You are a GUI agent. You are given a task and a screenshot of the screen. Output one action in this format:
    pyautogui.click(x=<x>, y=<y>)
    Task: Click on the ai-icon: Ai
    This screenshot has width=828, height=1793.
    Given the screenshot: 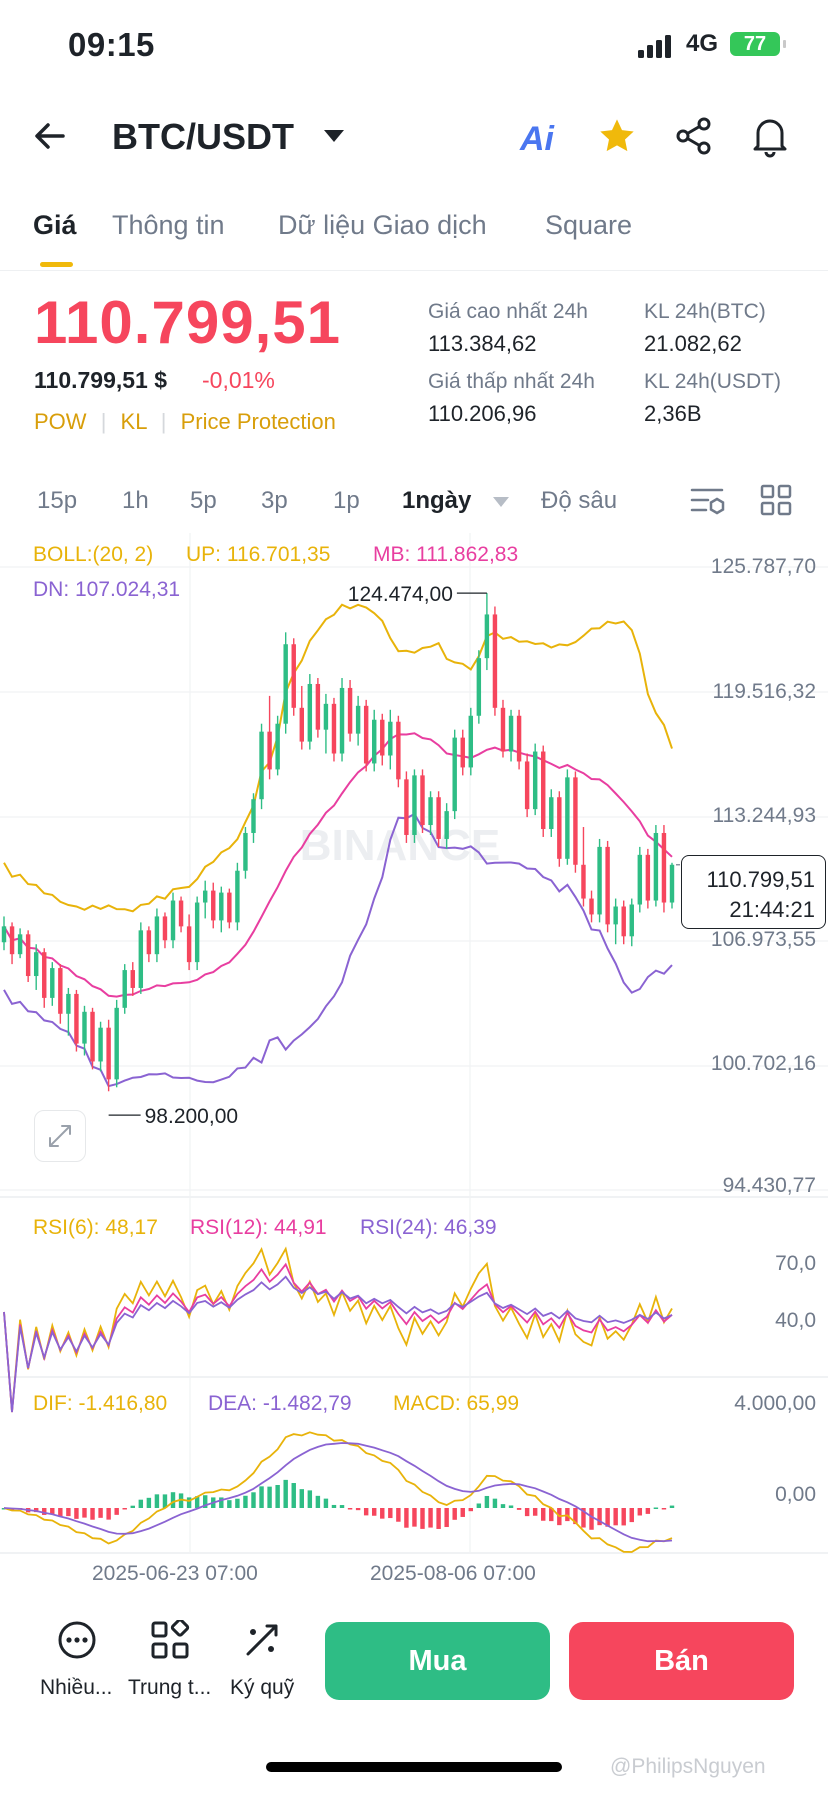 What is the action you would take?
    pyautogui.click(x=537, y=139)
    